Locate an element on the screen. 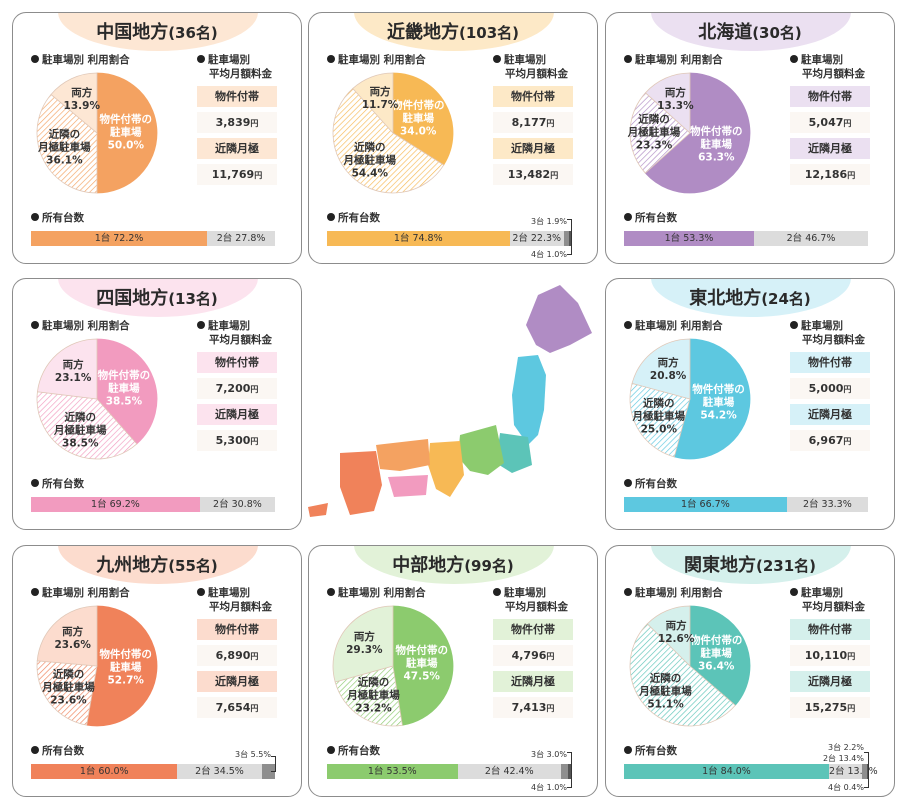 This screenshot has width=900, height=812. region-name: 東北地方 is located at coordinates (725, 298).